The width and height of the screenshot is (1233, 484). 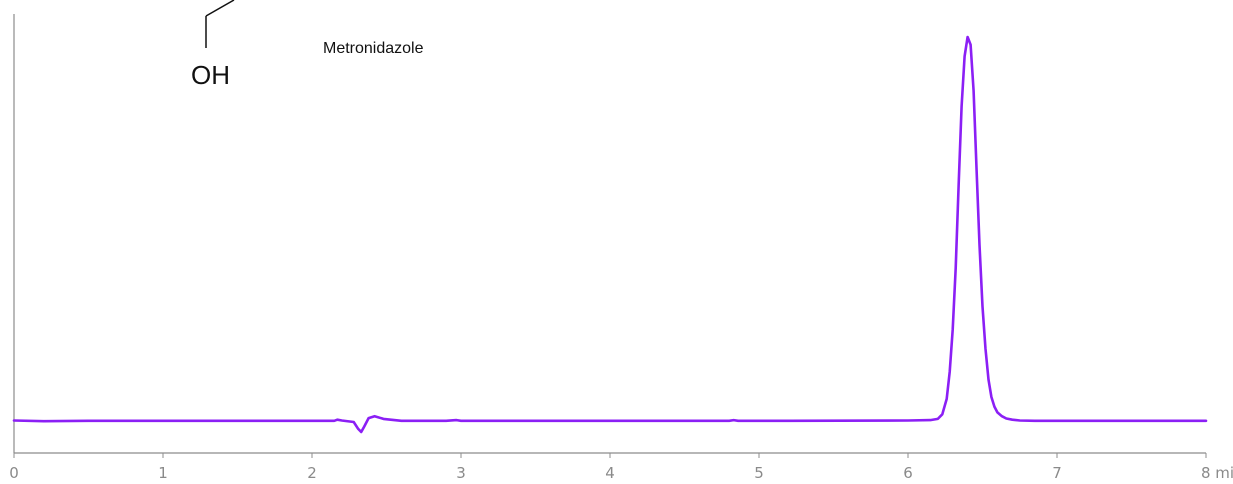 I want to click on compound-name-label: Metronidazole, so click(x=373, y=48).